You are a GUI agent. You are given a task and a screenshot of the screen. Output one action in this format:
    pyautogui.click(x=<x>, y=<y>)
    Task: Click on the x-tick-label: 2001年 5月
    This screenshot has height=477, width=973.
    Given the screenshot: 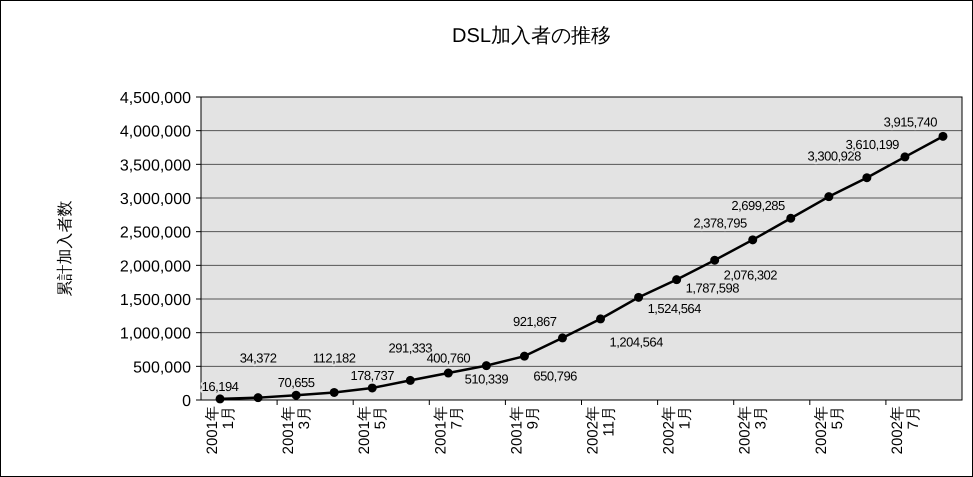 What is the action you would take?
    pyautogui.click(x=373, y=430)
    